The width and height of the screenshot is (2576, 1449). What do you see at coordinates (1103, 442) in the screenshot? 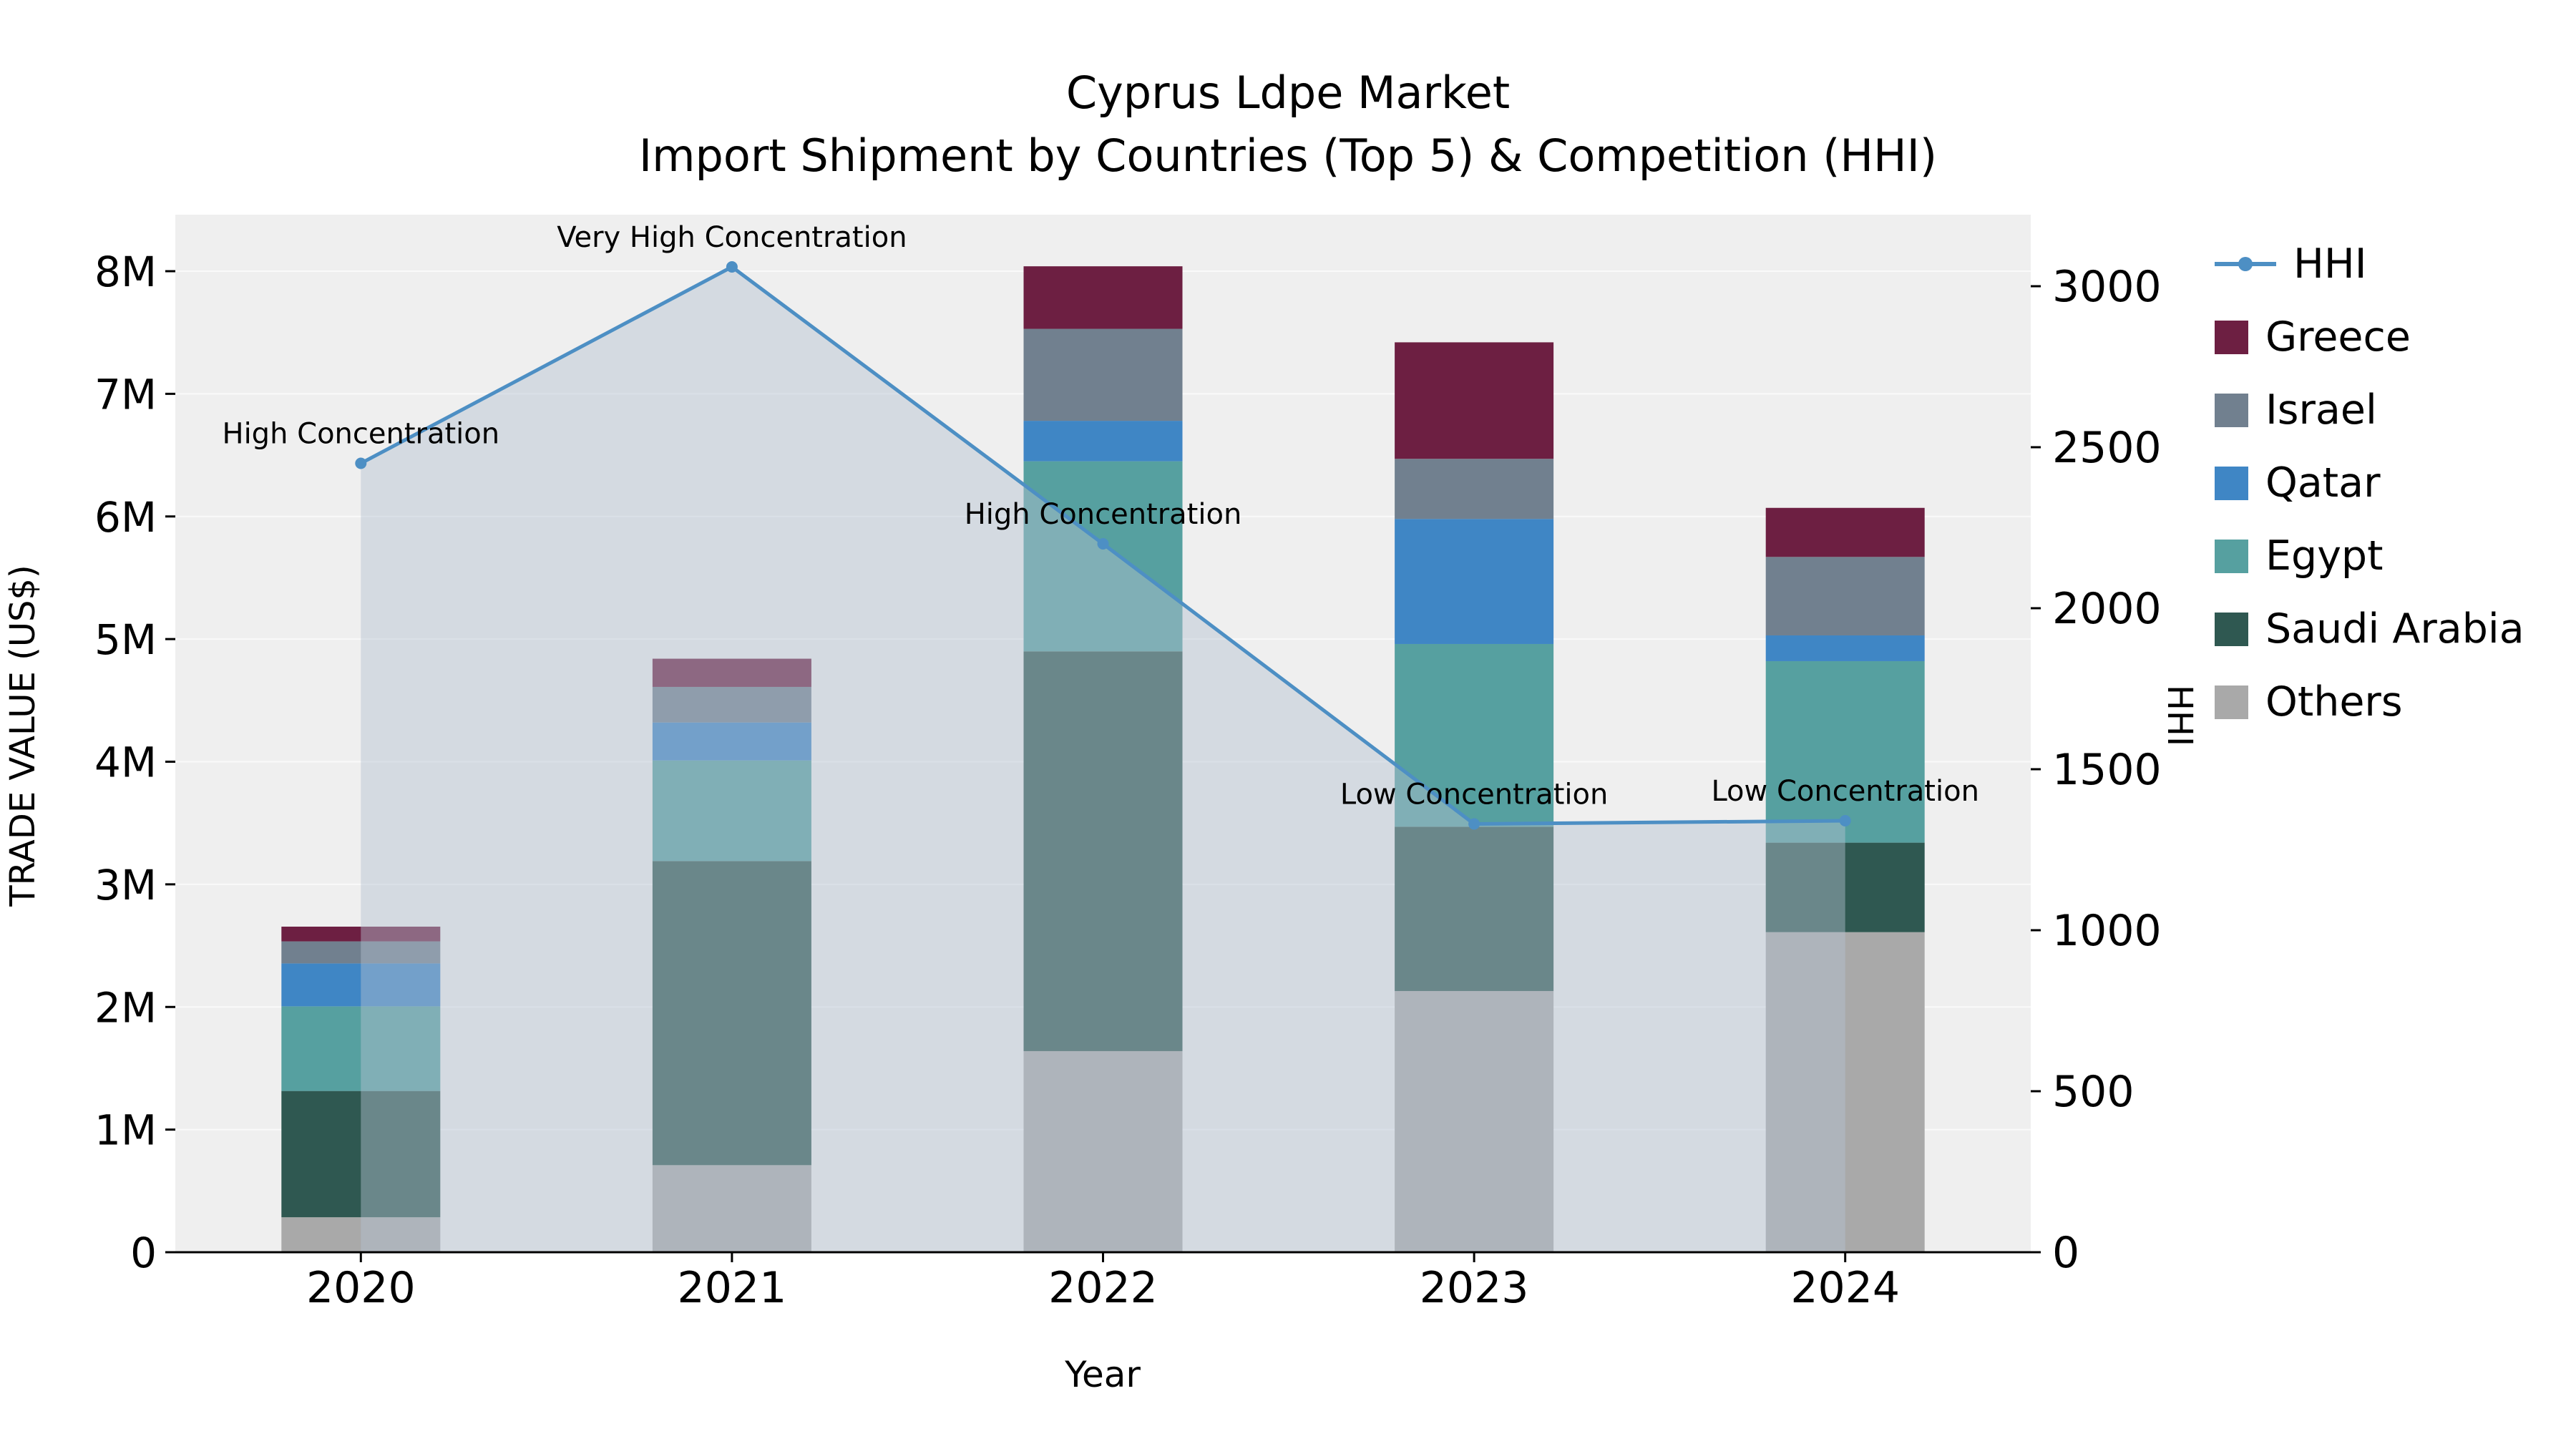
I see `bar-segment-qatar-2022` at bounding box center [1103, 442].